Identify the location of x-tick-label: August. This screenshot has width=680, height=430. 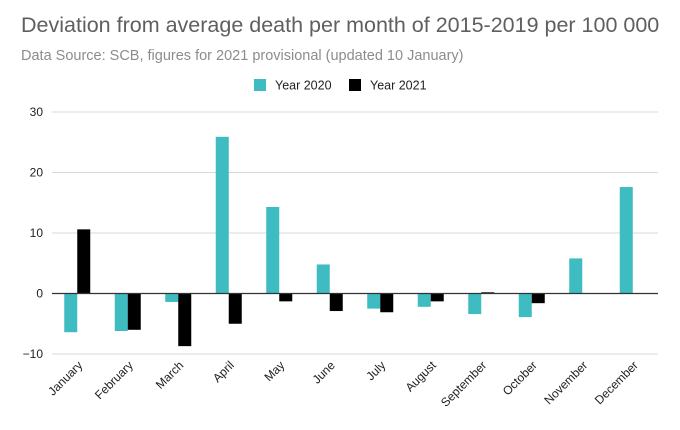
(421, 376).